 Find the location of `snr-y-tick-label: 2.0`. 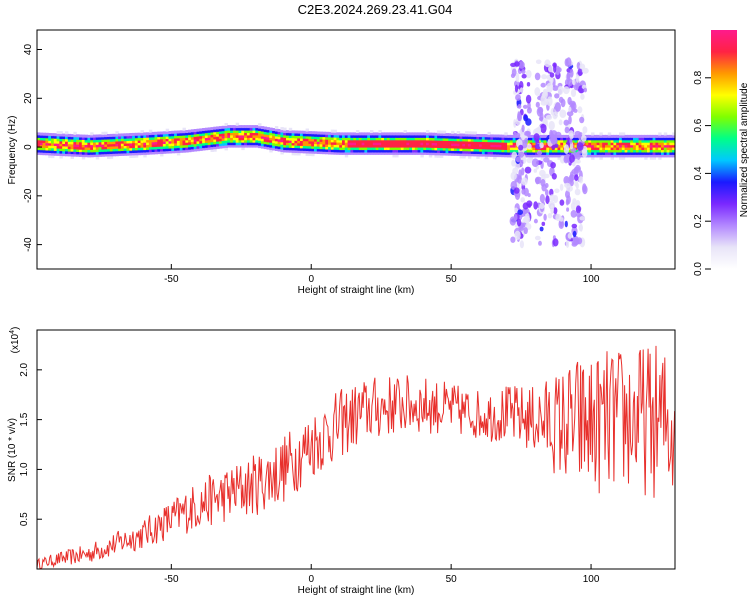

snr-y-tick-label: 2.0 is located at coordinates (24, 369).